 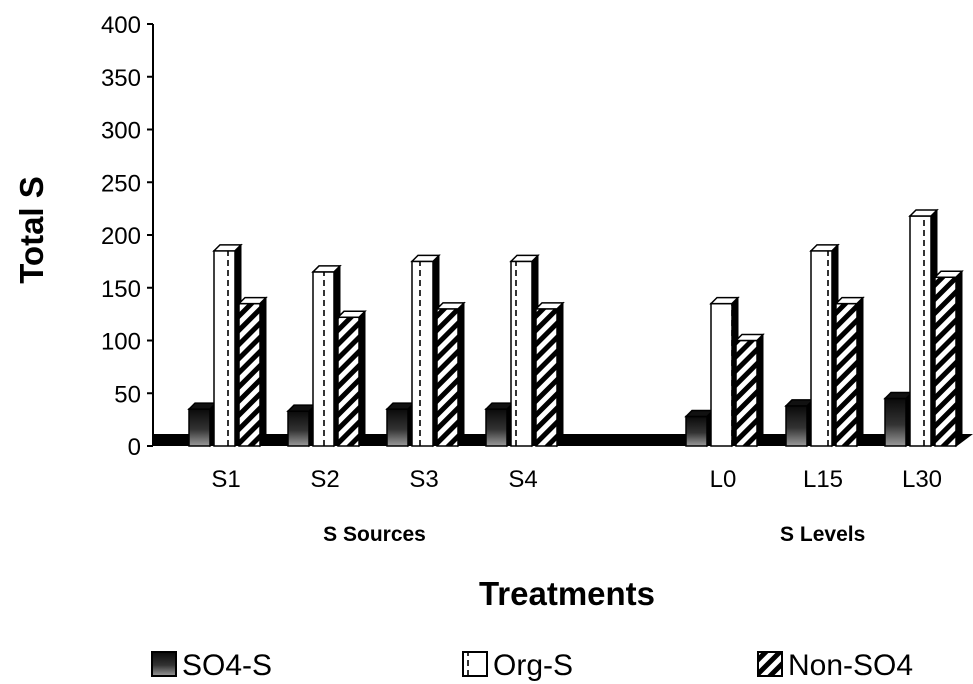 I want to click on category-label: L30, so click(x=922, y=479).